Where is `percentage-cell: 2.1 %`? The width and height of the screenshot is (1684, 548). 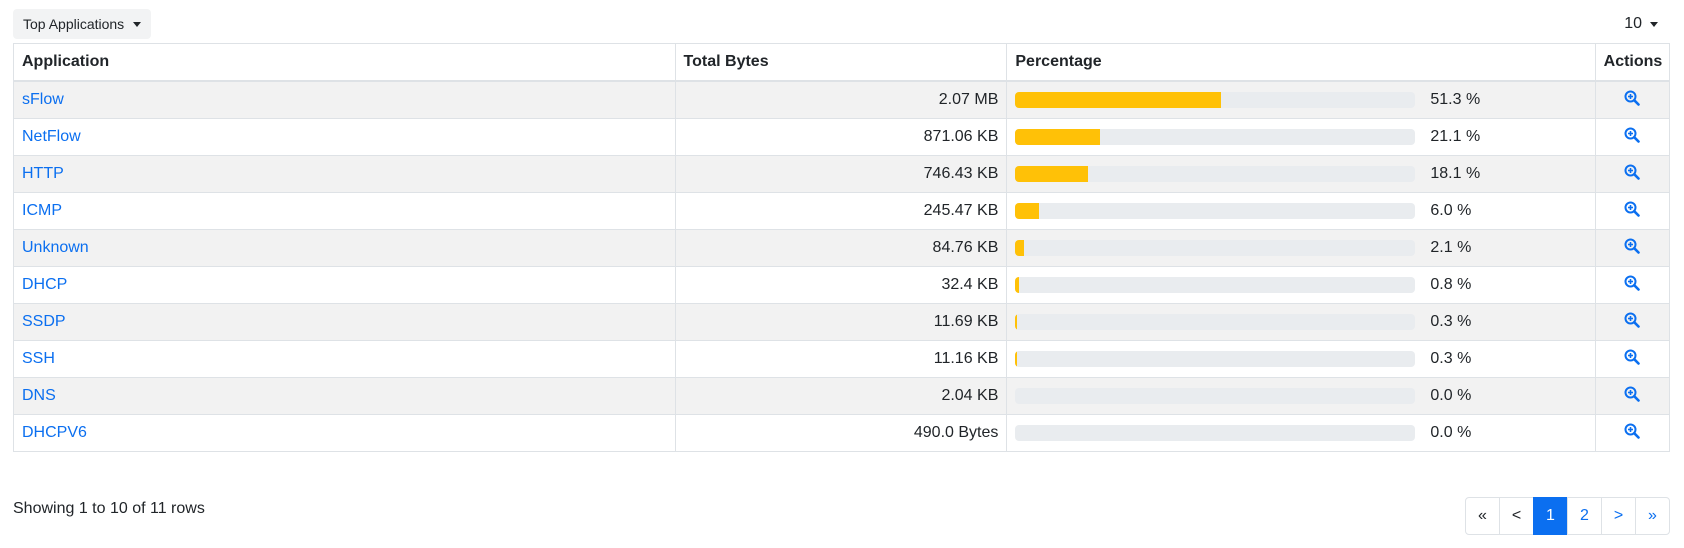
percentage-cell: 2.1 % is located at coordinates (1301, 248).